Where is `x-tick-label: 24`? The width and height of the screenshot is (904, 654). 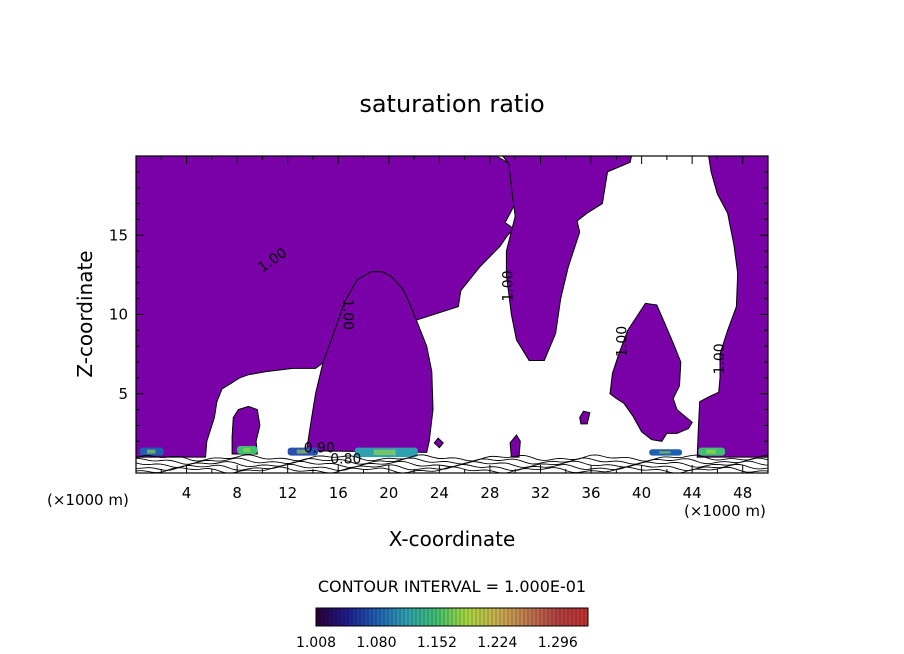 x-tick-label: 24 is located at coordinates (439, 493).